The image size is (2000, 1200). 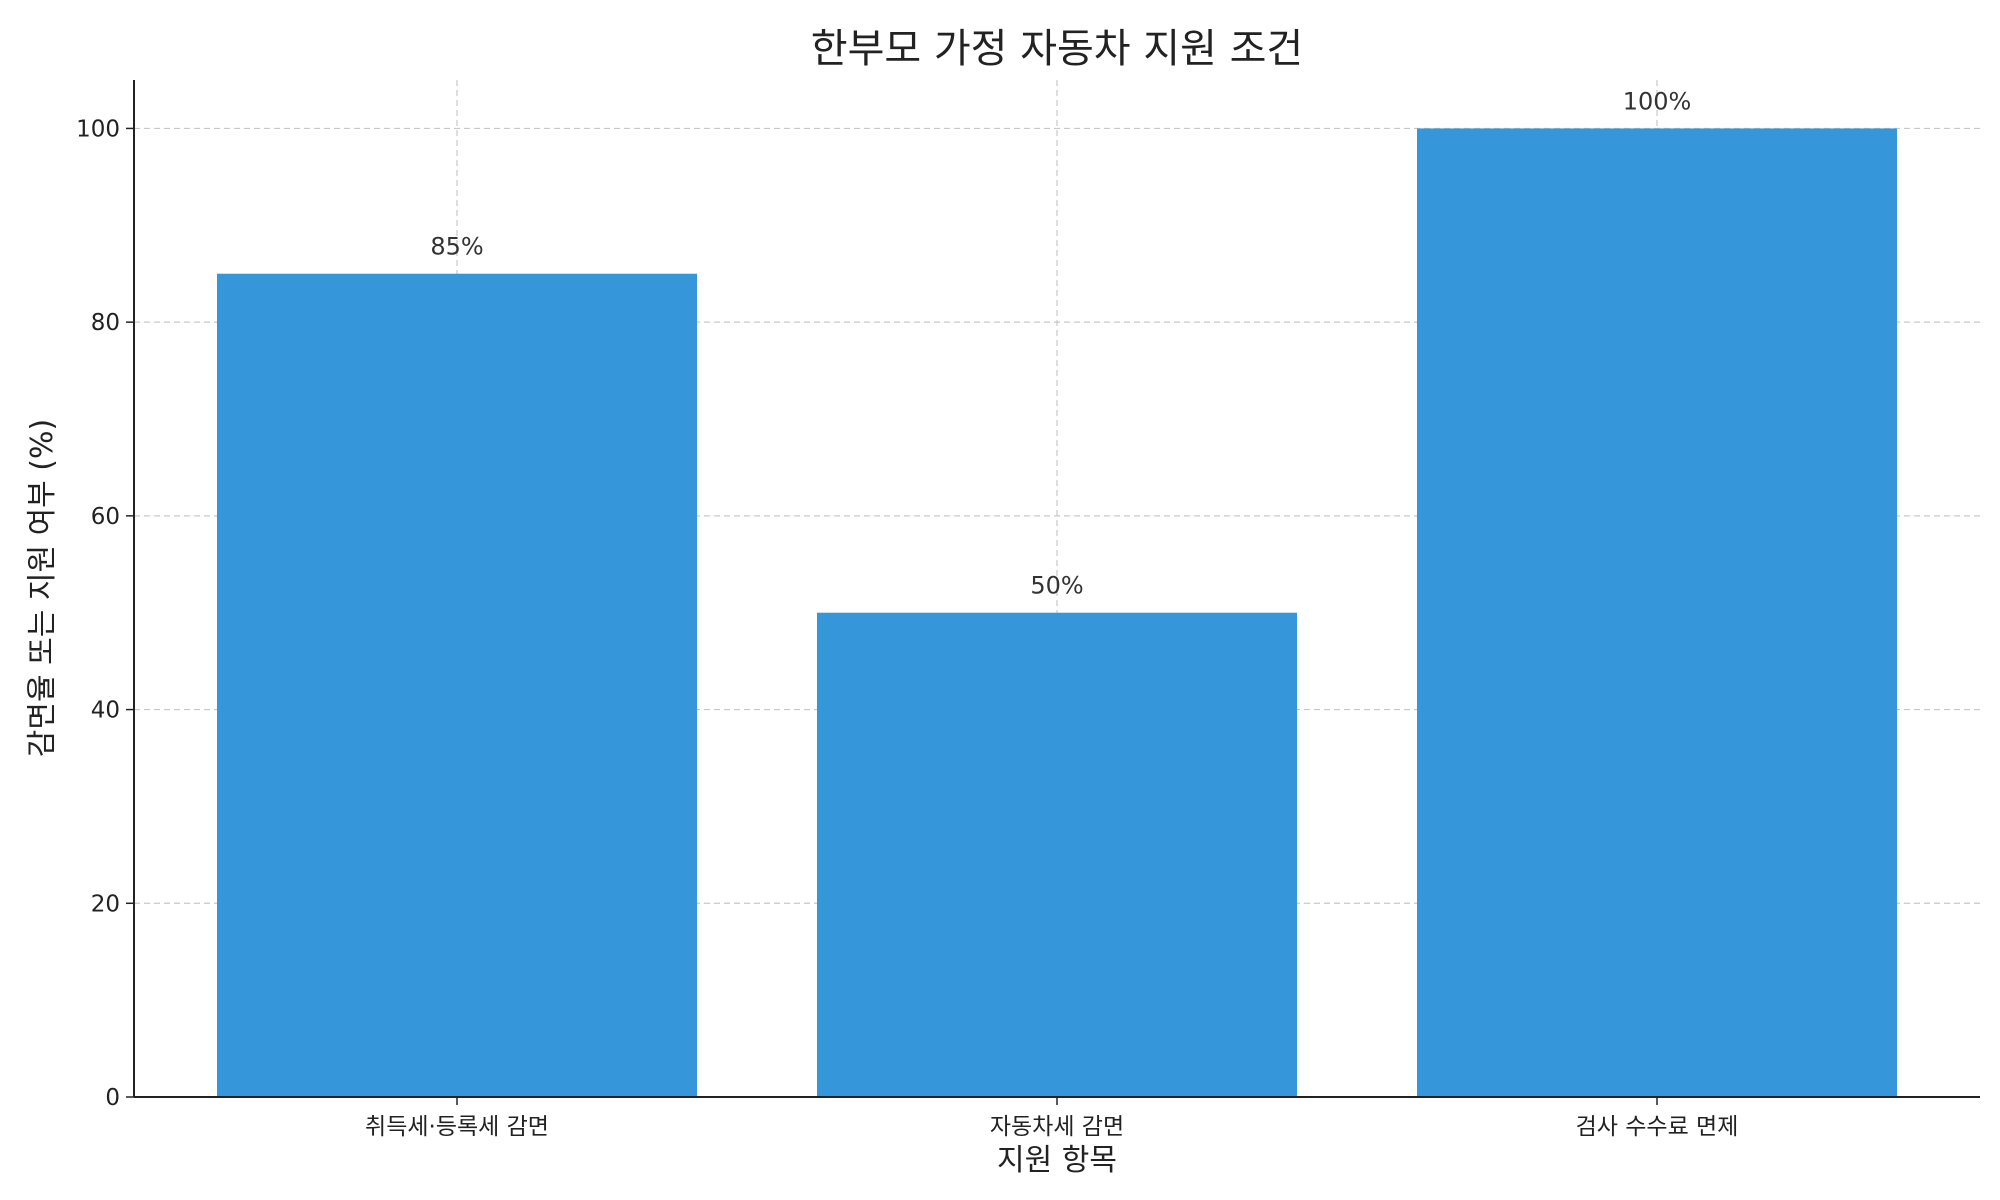 I want to click on x-tick-label: 검사 수수료 면제, so click(x=1657, y=1127).